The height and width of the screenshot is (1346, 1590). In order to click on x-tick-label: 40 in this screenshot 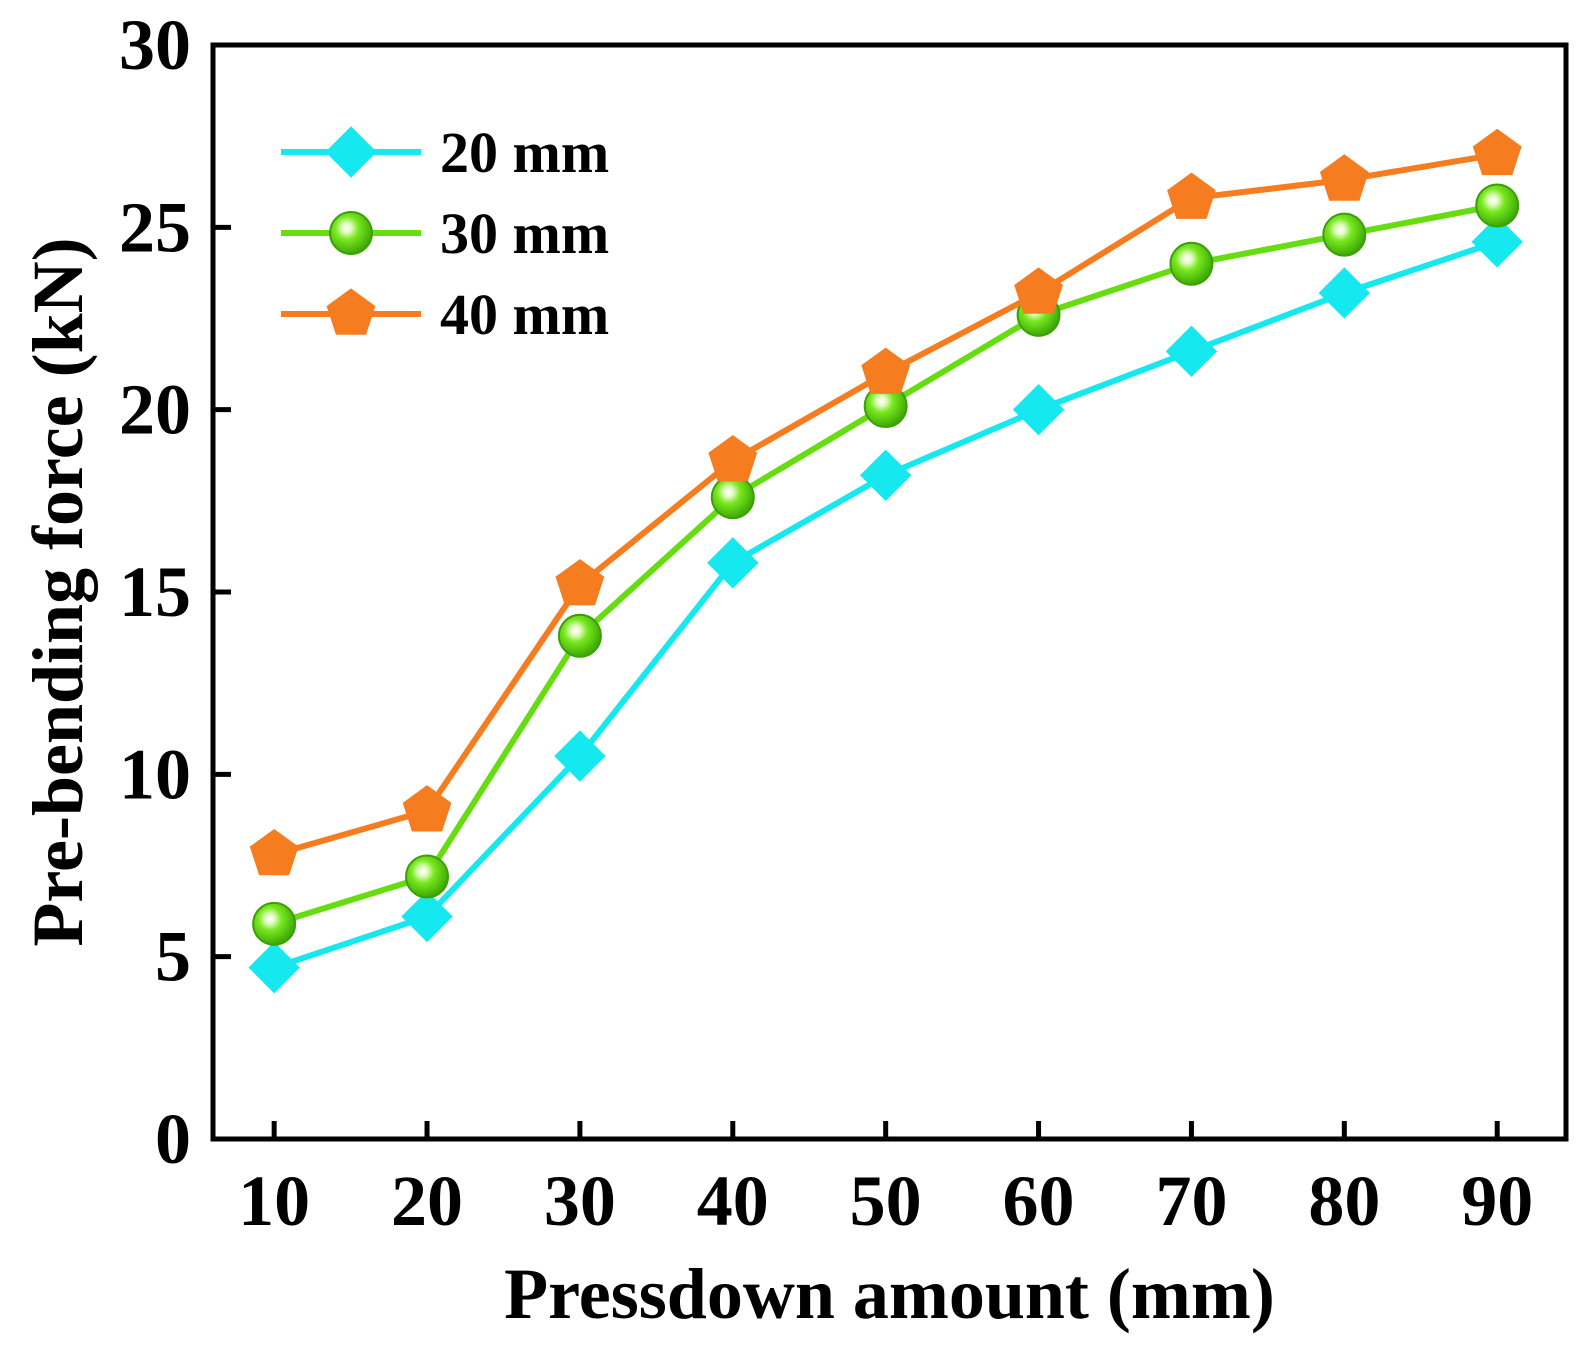, I will do `click(733, 1201)`.